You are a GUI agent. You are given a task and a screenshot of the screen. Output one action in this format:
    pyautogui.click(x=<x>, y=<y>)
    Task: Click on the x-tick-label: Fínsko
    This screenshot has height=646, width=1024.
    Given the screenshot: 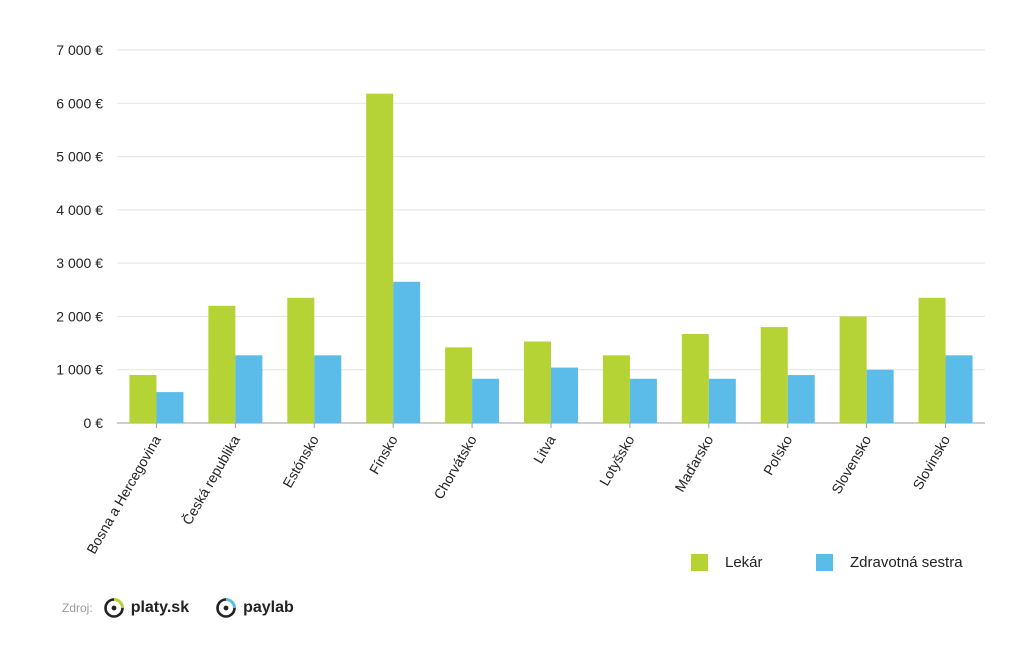 What is the action you would take?
    pyautogui.click(x=383, y=454)
    